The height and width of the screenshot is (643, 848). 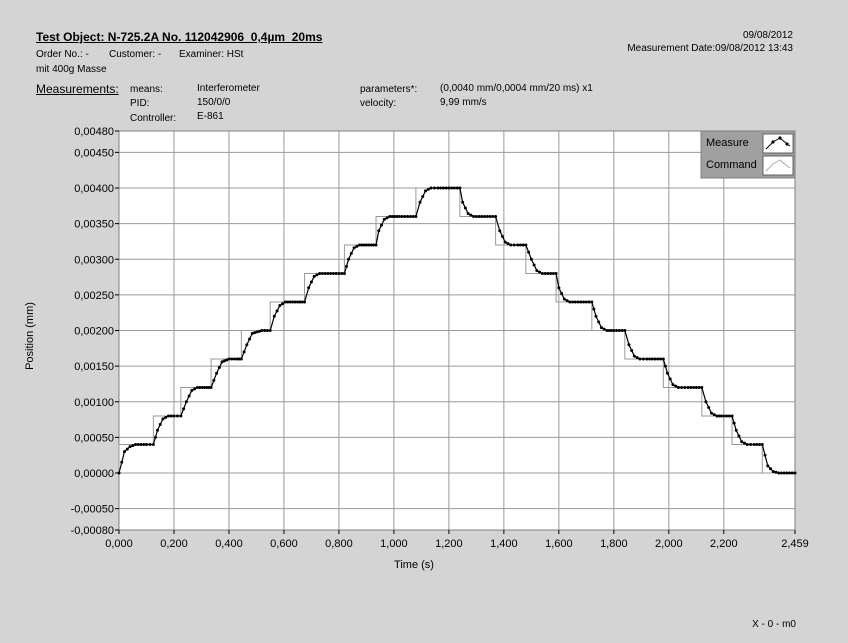 What do you see at coordinates (94, 438) in the screenshot?
I see `y-tick-label: 0,00050` at bounding box center [94, 438].